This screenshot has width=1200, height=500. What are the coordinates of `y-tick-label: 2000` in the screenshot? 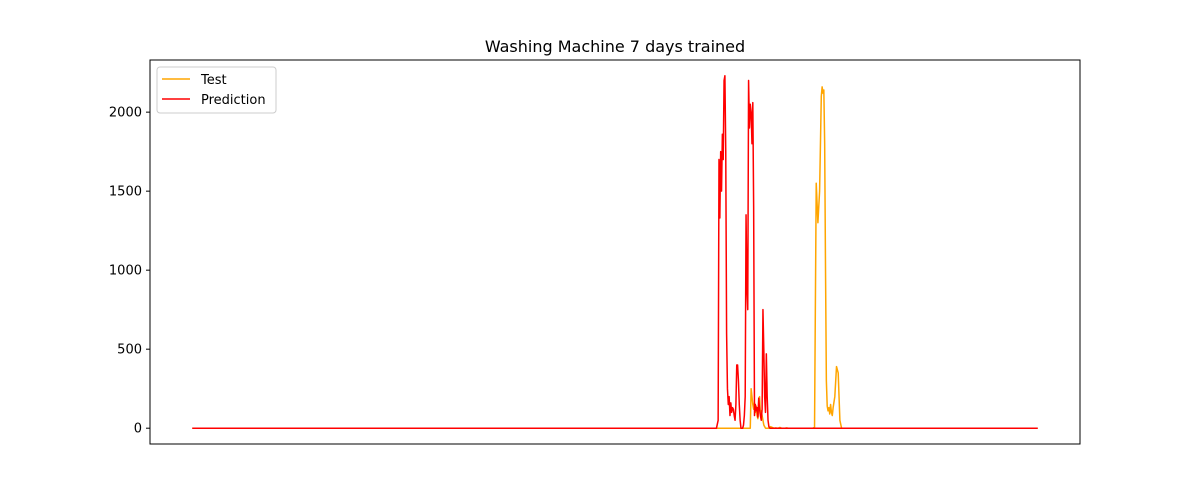 It's located at (125, 113).